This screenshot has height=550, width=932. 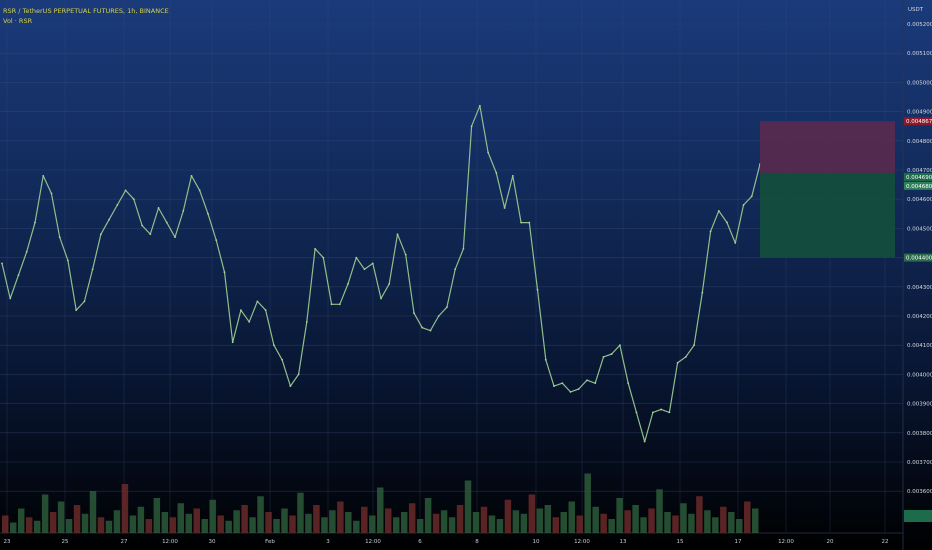 I want to click on target-price-tag-bg, so click(x=918, y=257).